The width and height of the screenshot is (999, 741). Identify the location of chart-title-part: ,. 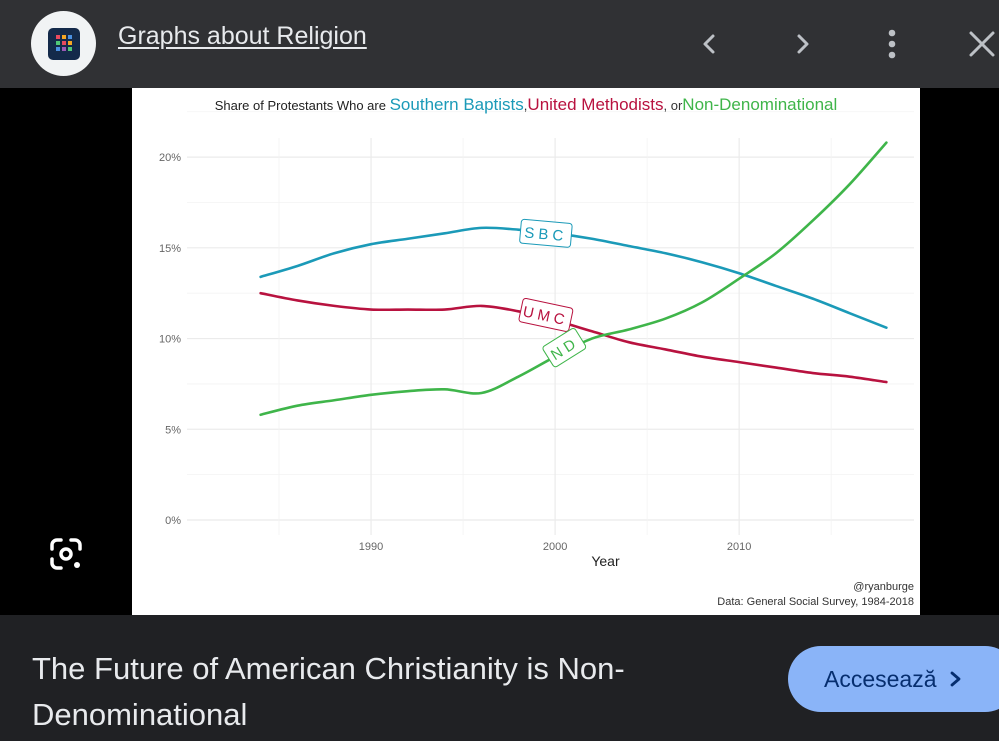
(526, 105).